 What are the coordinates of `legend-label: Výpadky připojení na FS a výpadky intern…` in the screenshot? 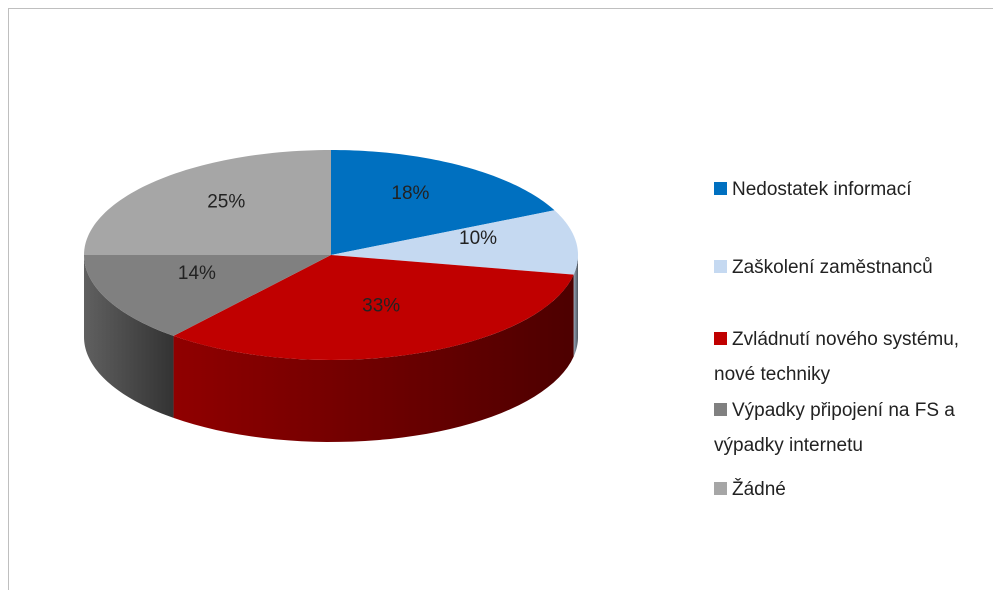 It's located at (834, 428).